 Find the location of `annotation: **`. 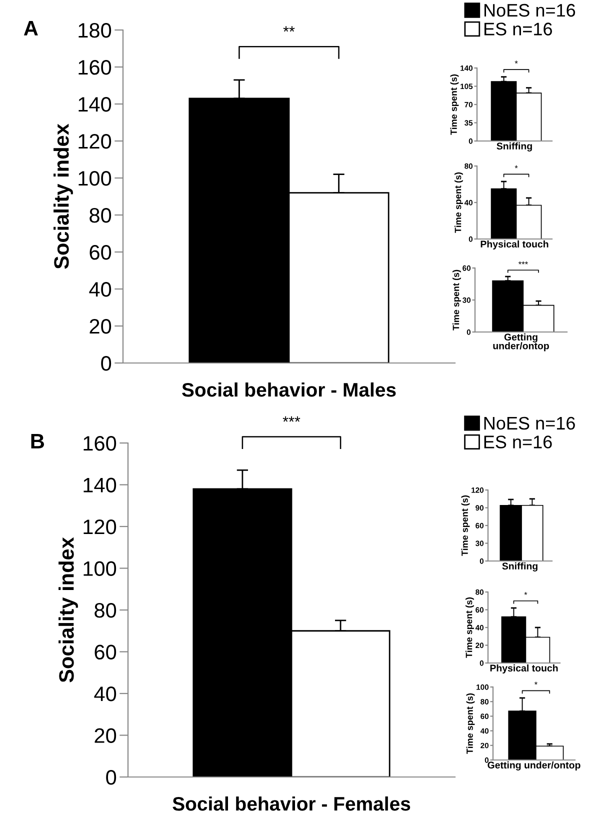

annotation: ** is located at coordinates (289, 29).